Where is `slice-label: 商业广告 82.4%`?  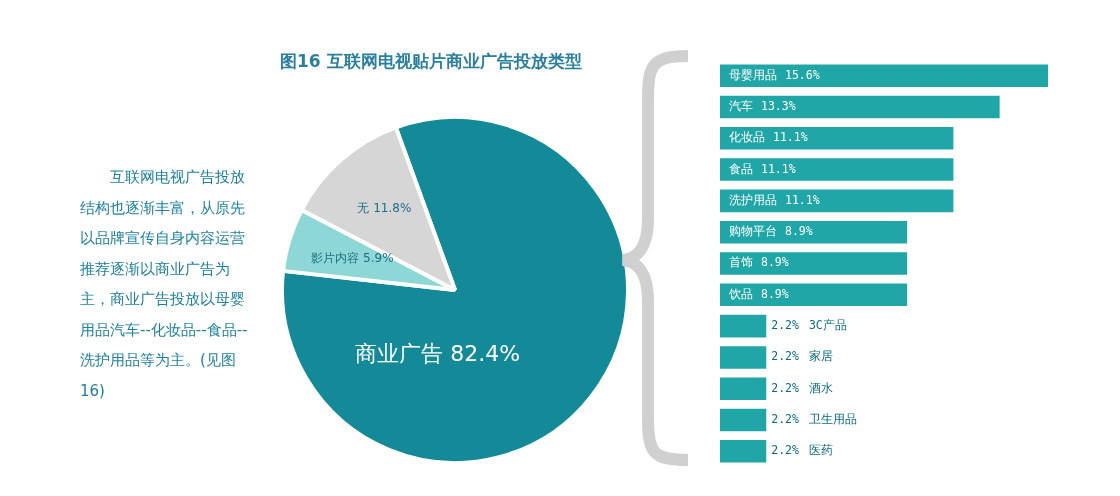 slice-label: 商业广告 82.4% is located at coordinates (438, 354).